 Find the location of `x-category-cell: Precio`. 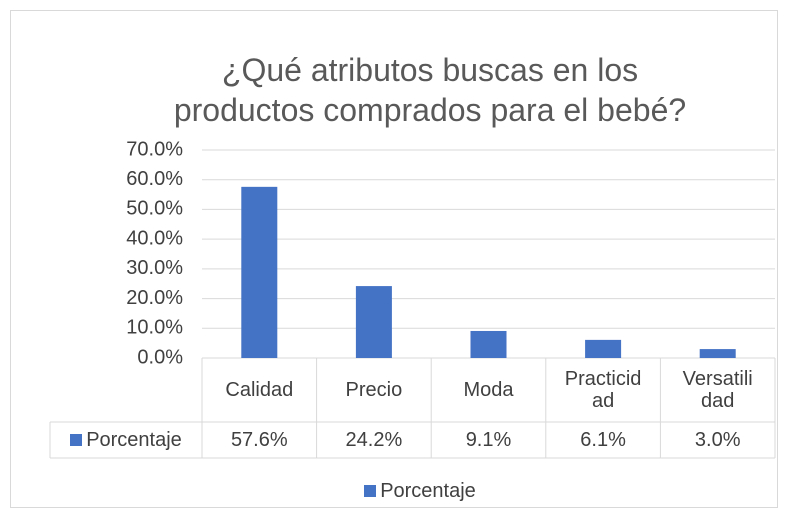

x-category-cell: Precio is located at coordinates (374, 390).